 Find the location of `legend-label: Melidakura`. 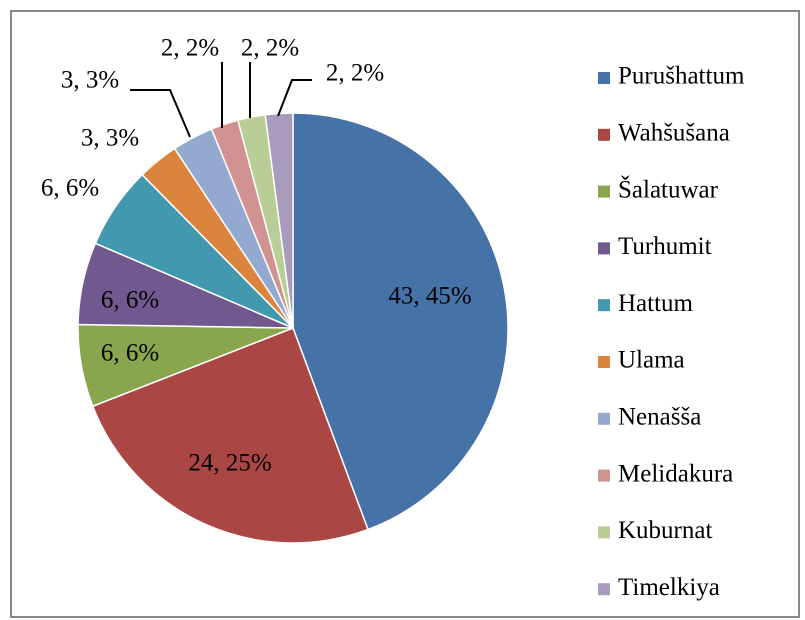

legend-label: Melidakura is located at coordinates (675, 473).